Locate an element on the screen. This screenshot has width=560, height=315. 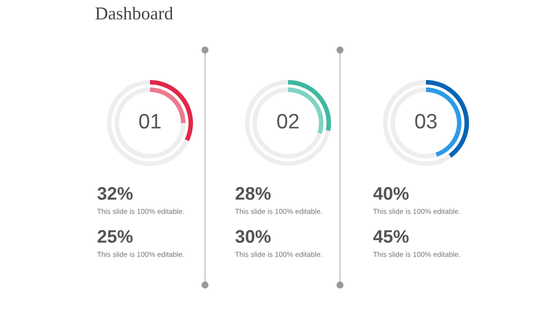
text: 28% is located at coordinates (253, 193).